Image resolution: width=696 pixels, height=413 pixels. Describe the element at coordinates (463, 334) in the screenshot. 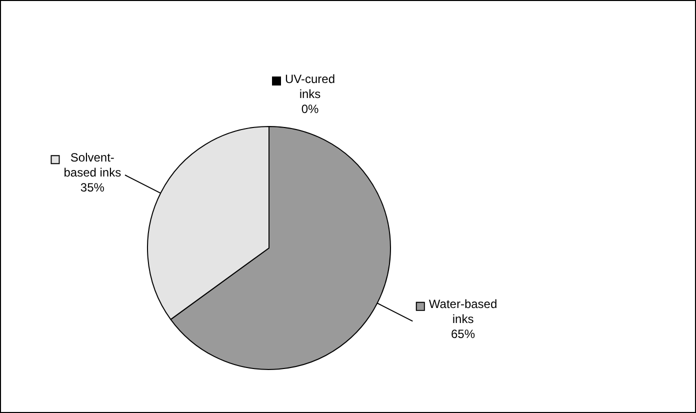

I see `data-label: 65%` at that location.